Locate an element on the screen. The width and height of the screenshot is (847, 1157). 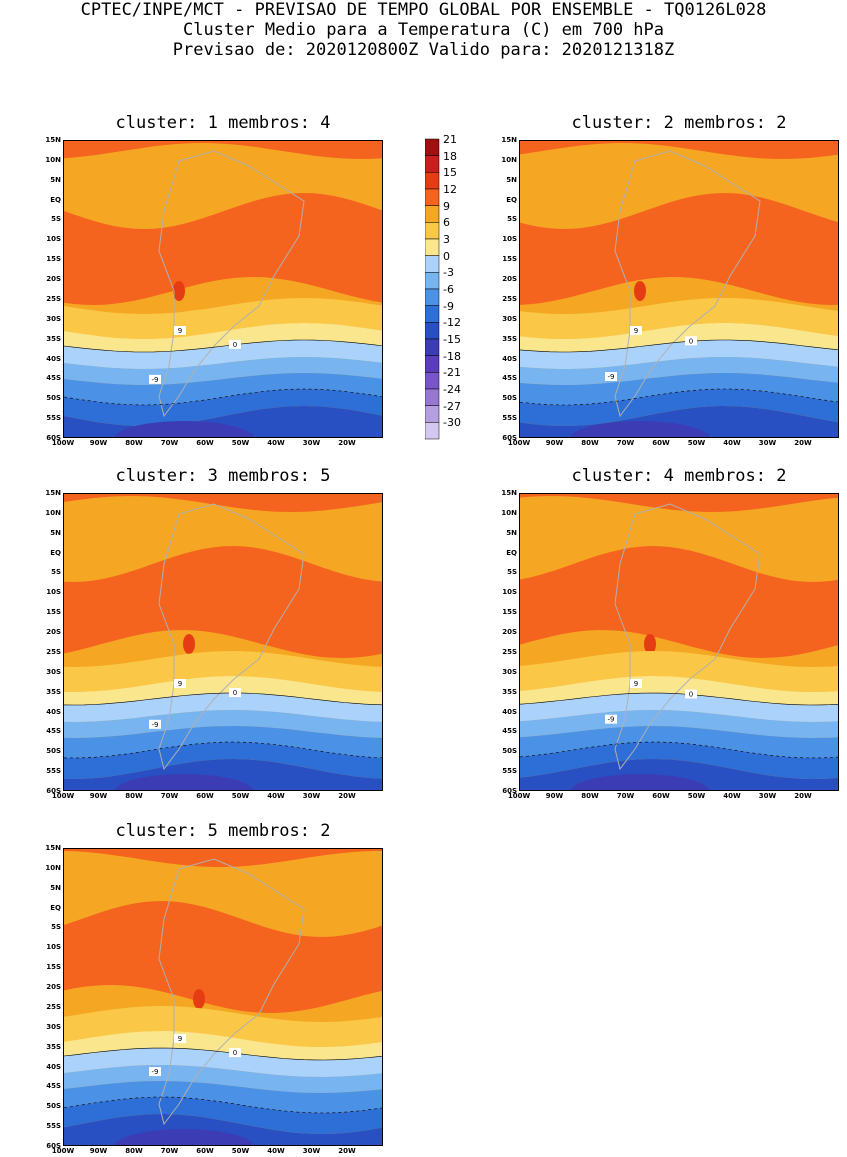
temperature-map-2: 9 0 -9 is located at coordinates (679, 289).